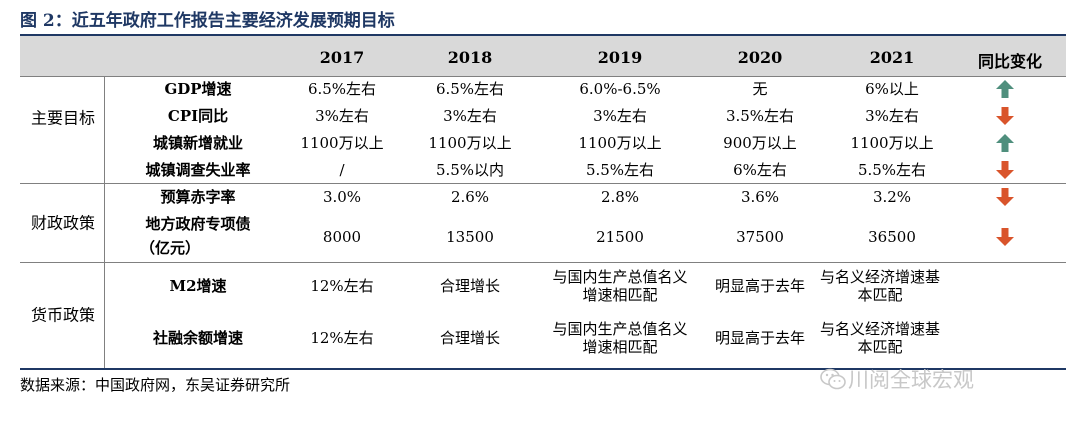 This screenshot has height=422, width=1080. Describe the element at coordinates (911, 380) in the screenshot. I see `watermark: 川阅全球宏观` at that location.